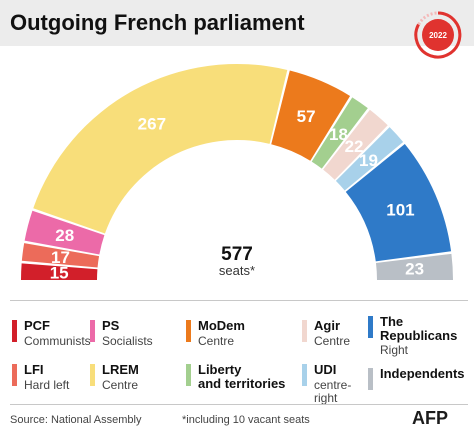 This screenshot has height=436, width=474. I want to click on seat-segment-udi, so click(369, 159).